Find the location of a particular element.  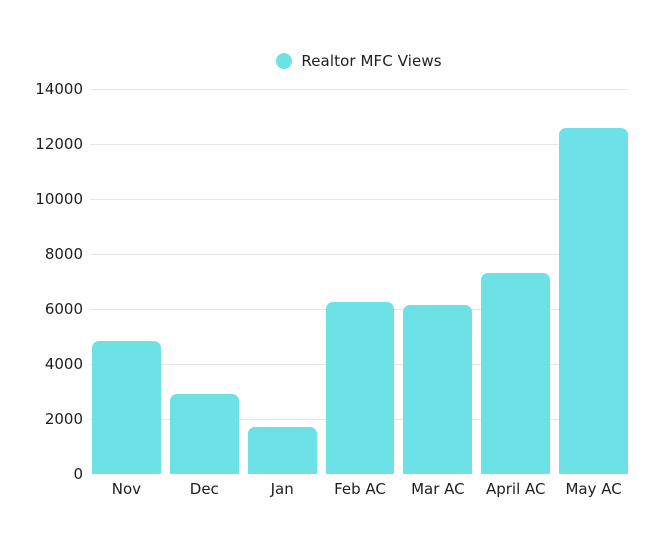

x-tick-label: Feb AC is located at coordinates (360, 489).